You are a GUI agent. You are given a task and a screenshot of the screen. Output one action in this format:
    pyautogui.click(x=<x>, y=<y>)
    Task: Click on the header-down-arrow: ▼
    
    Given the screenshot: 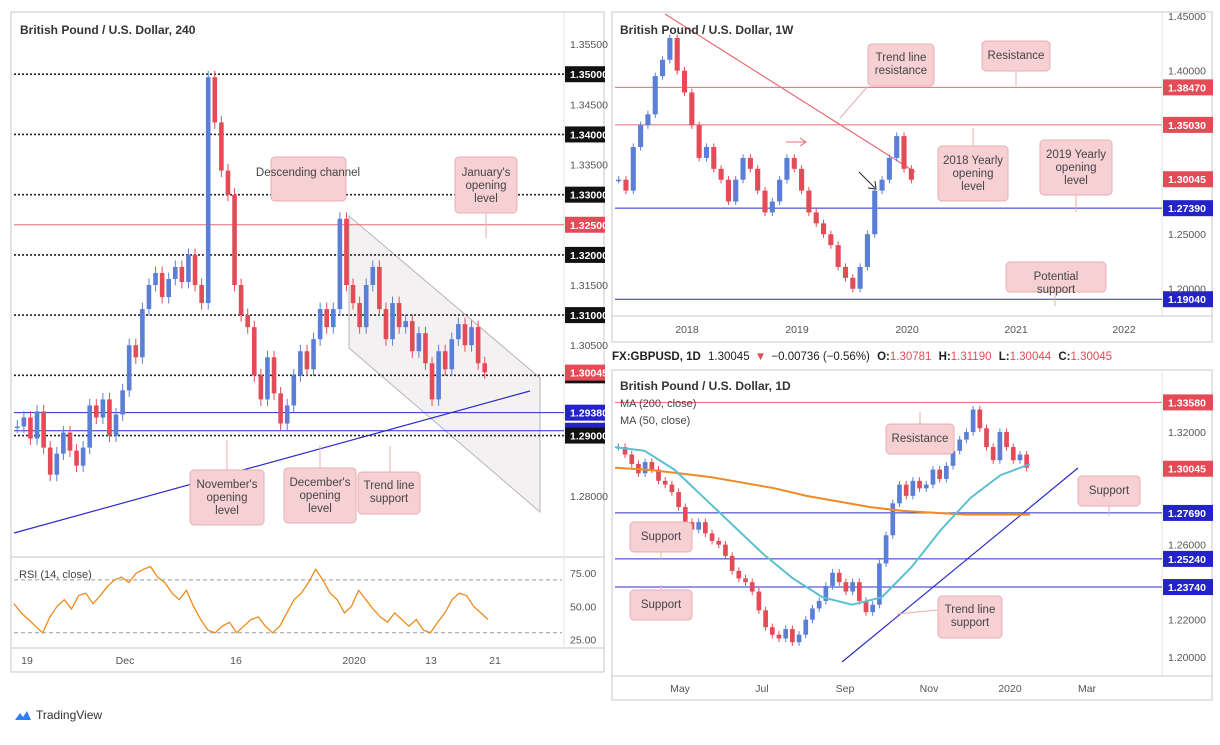 What is the action you would take?
    pyautogui.click(x=760, y=357)
    